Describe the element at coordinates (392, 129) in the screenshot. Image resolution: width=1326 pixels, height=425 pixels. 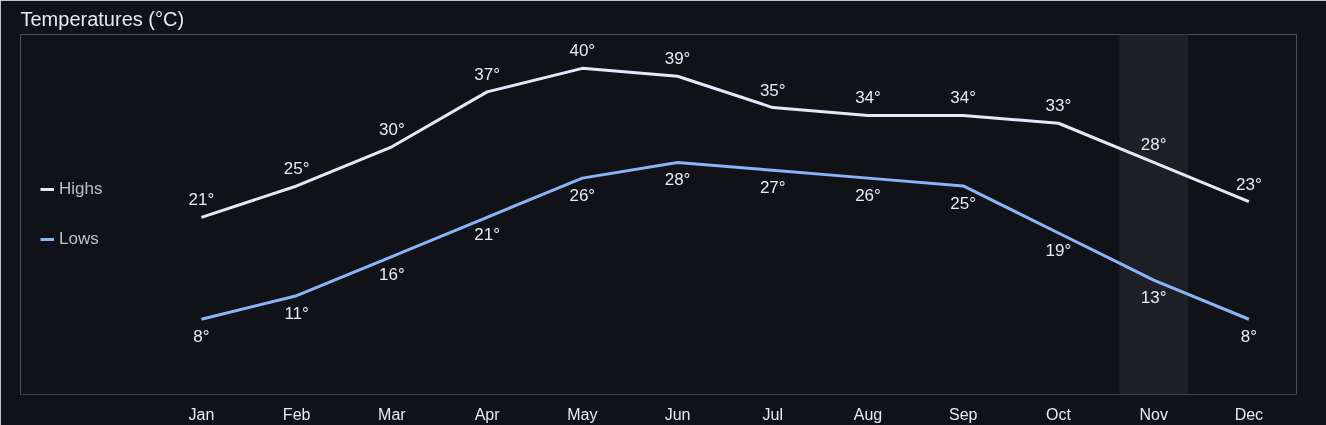
I see `data-label: 30°` at that location.